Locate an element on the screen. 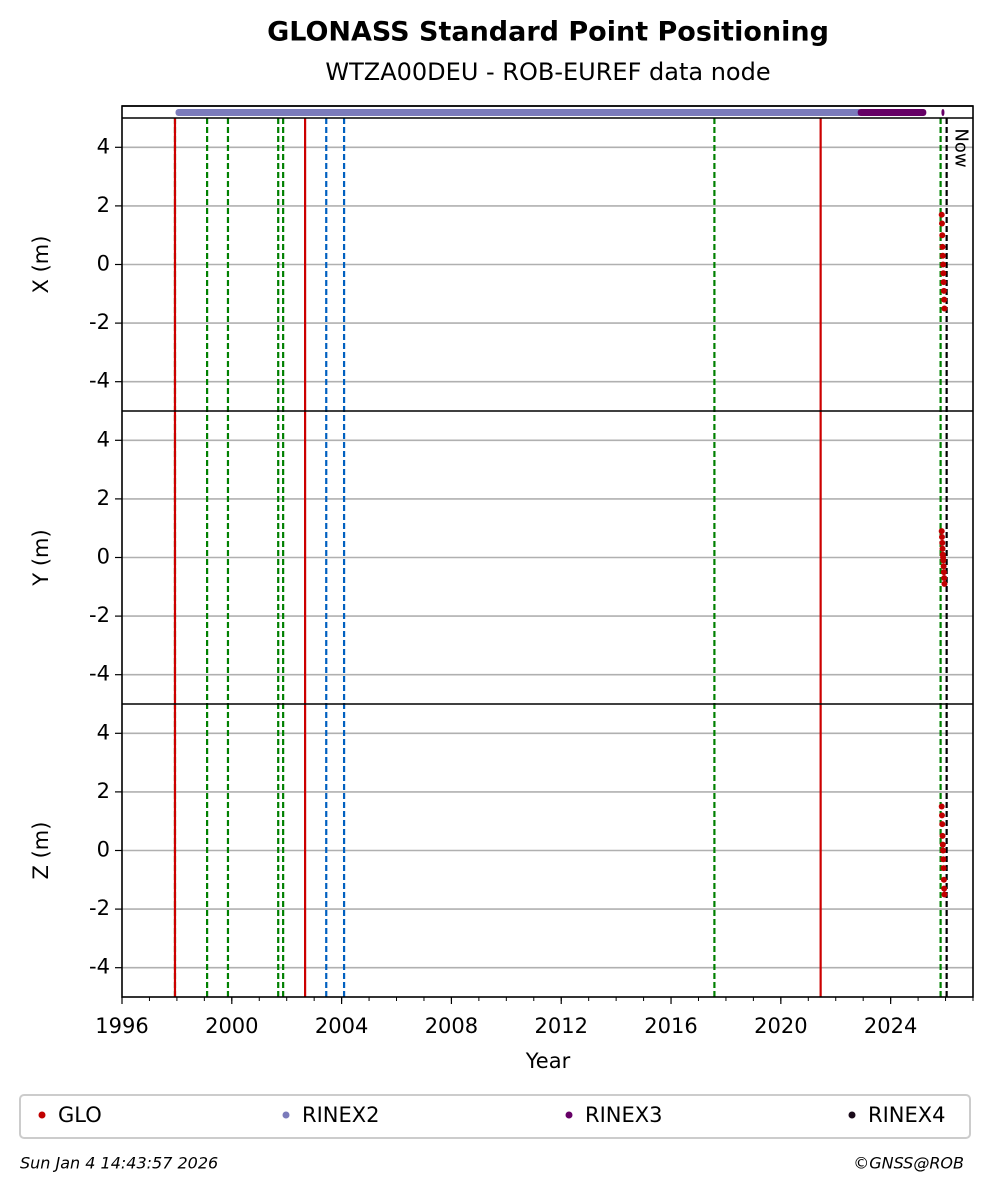  x-tick-label: 2016 is located at coordinates (670, 1026).